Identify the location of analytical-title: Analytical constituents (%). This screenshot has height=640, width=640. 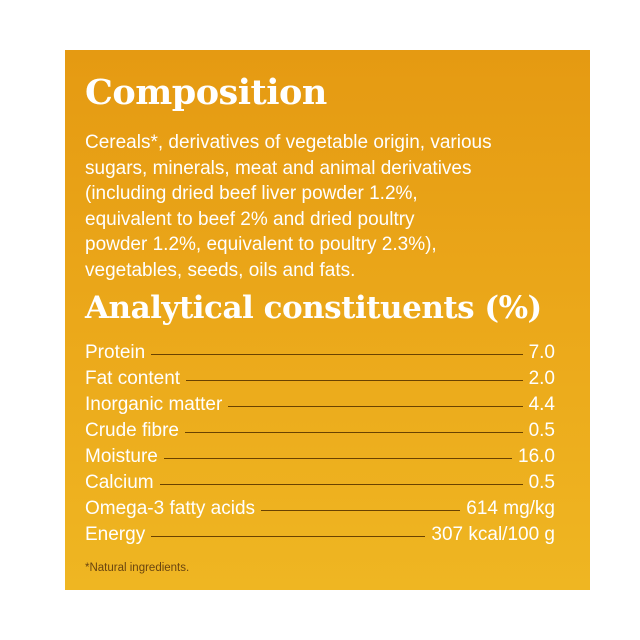
(313, 308).